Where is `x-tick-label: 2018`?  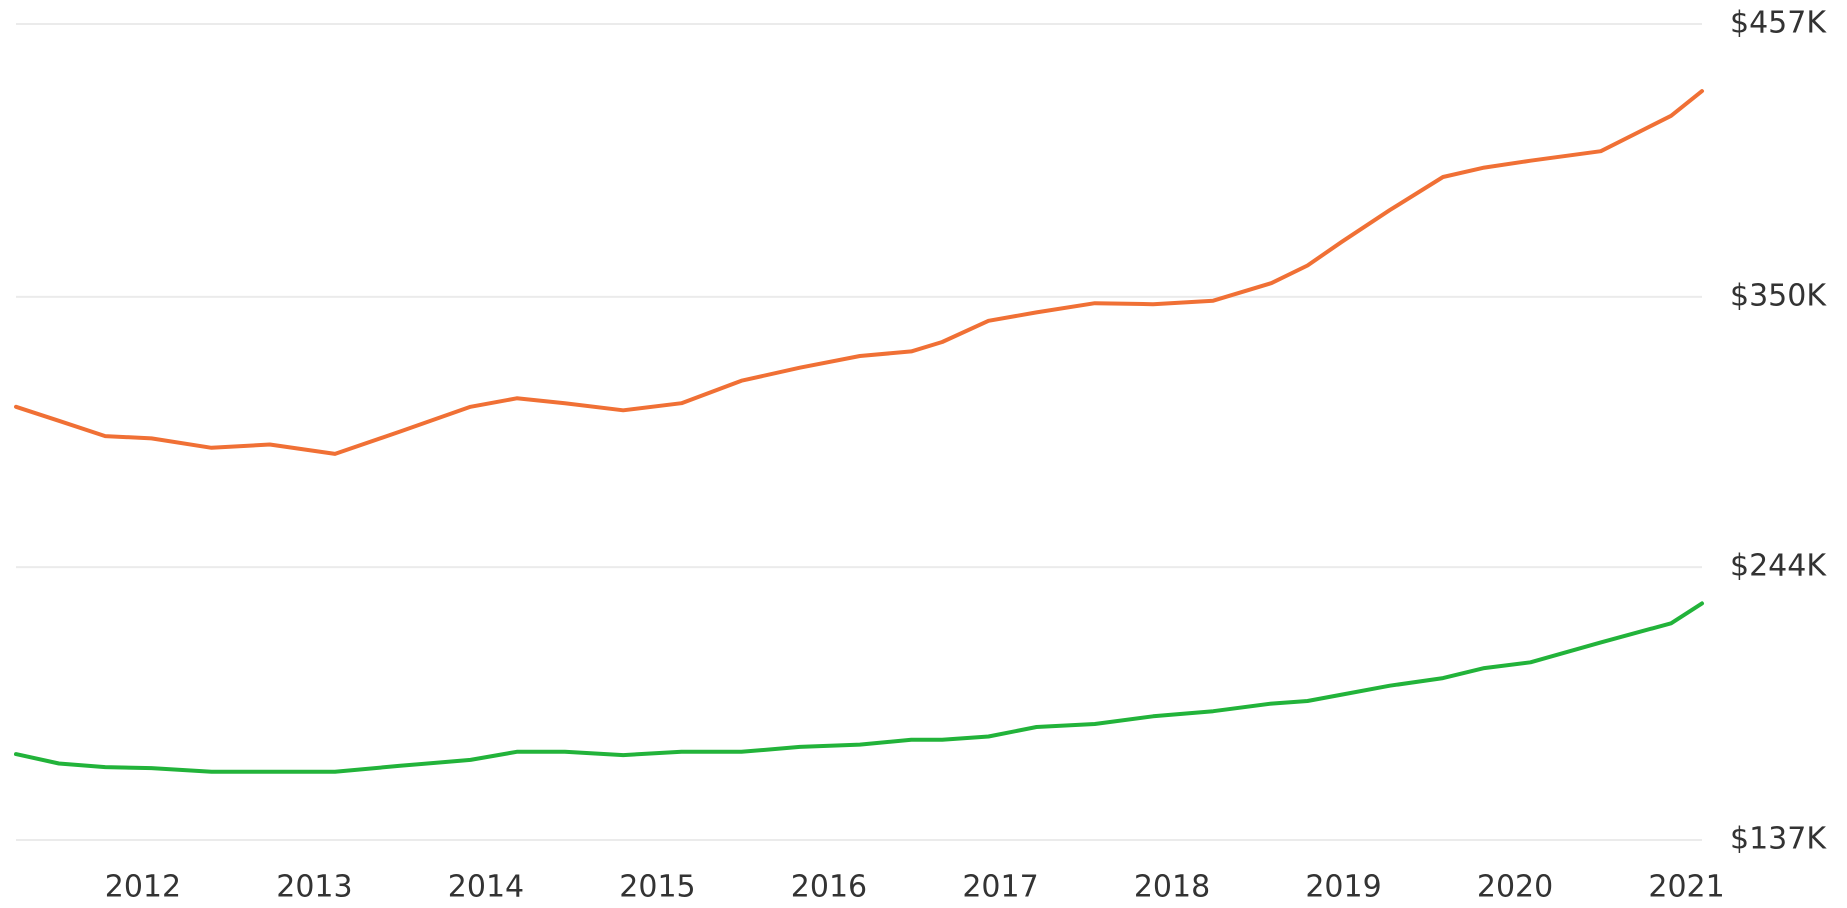
x-tick-label: 2018 is located at coordinates (1172, 887).